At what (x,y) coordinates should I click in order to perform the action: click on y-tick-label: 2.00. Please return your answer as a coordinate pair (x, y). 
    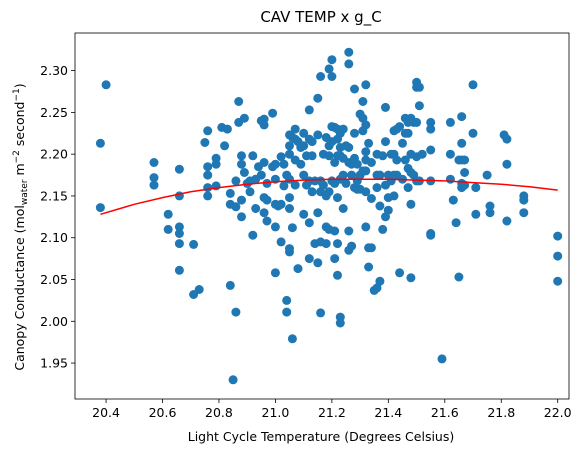
    Looking at the image, I should click on (54, 321).